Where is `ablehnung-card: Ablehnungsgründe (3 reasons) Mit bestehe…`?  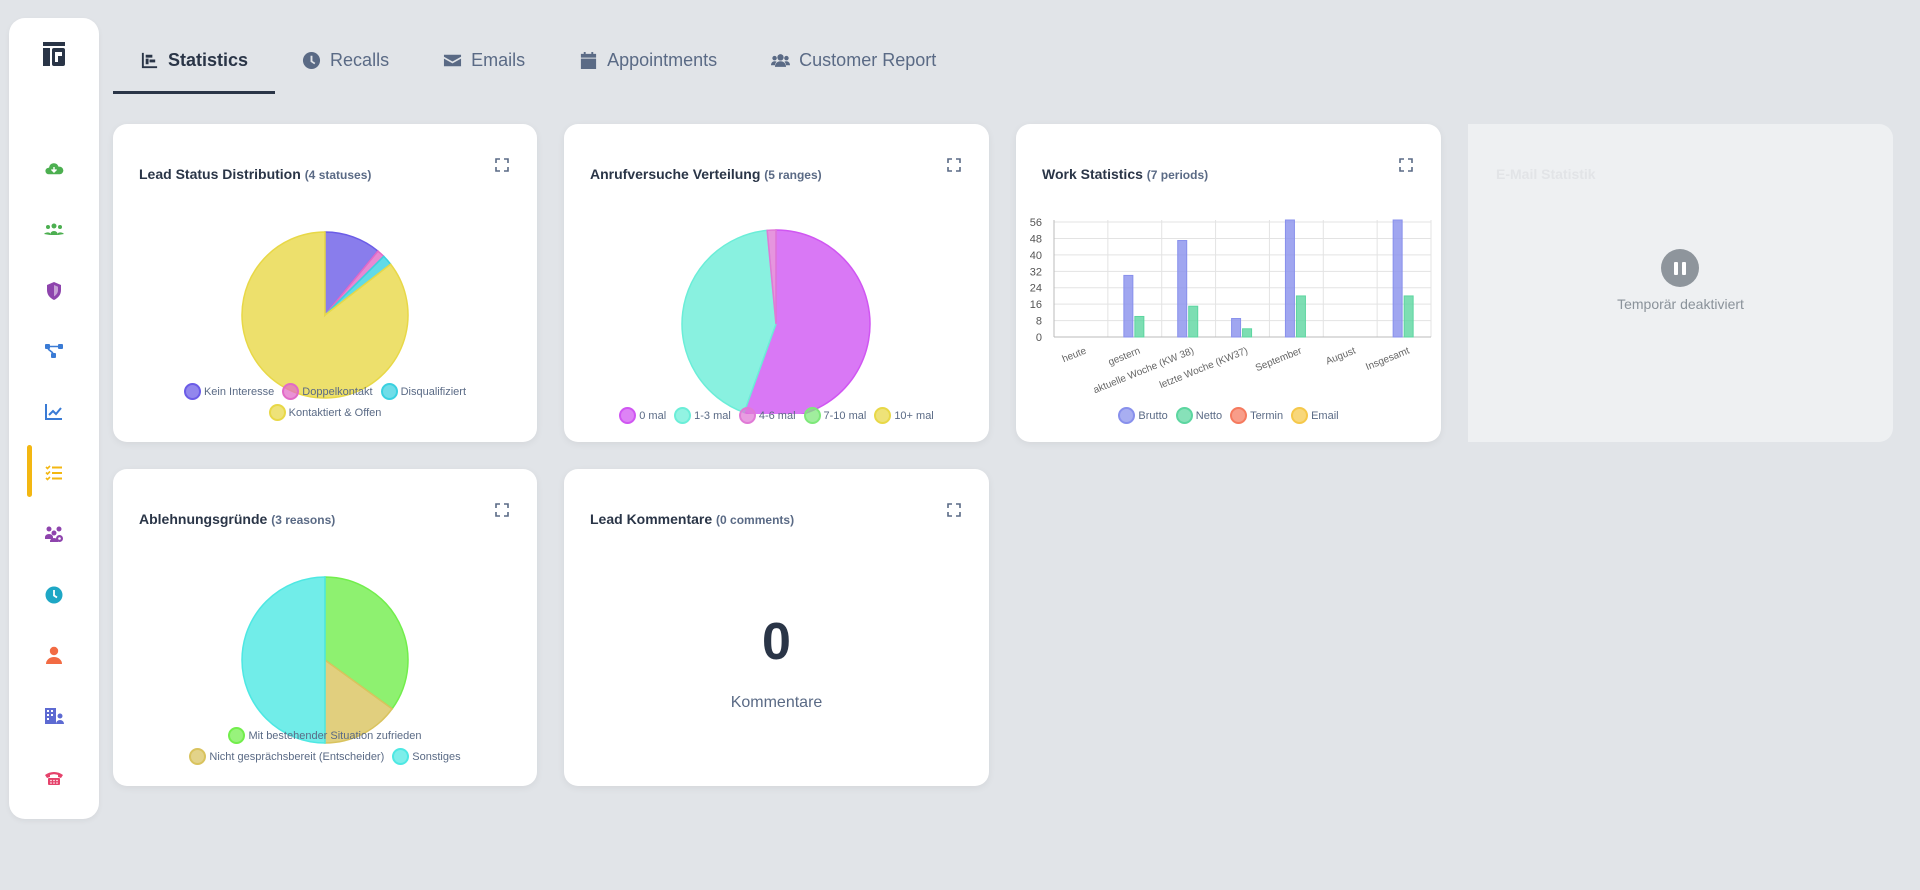
ablehnung-card: Ablehnungsgründe (3 reasons) Mit bestehe… is located at coordinates (325, 627).